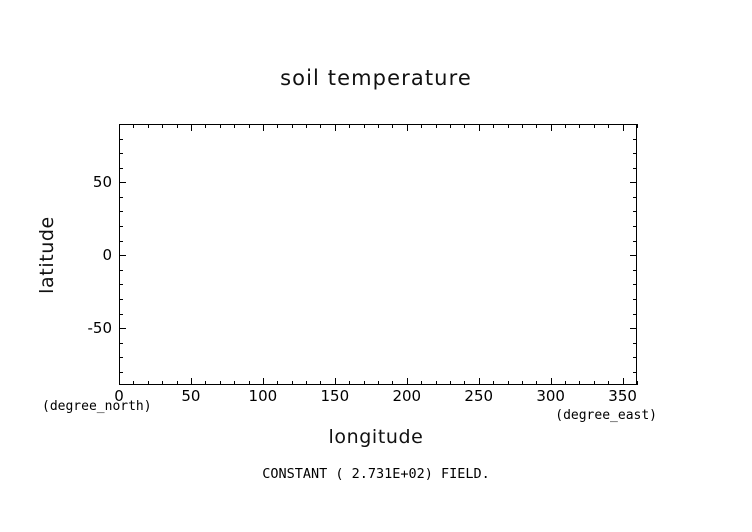 The image size is (752, 532). Describe the element at coordinates (376, 474) in the screenshot. I see `constant-field-caption: CONSTANT ( 2.731E+02) FIELD.` at that location.